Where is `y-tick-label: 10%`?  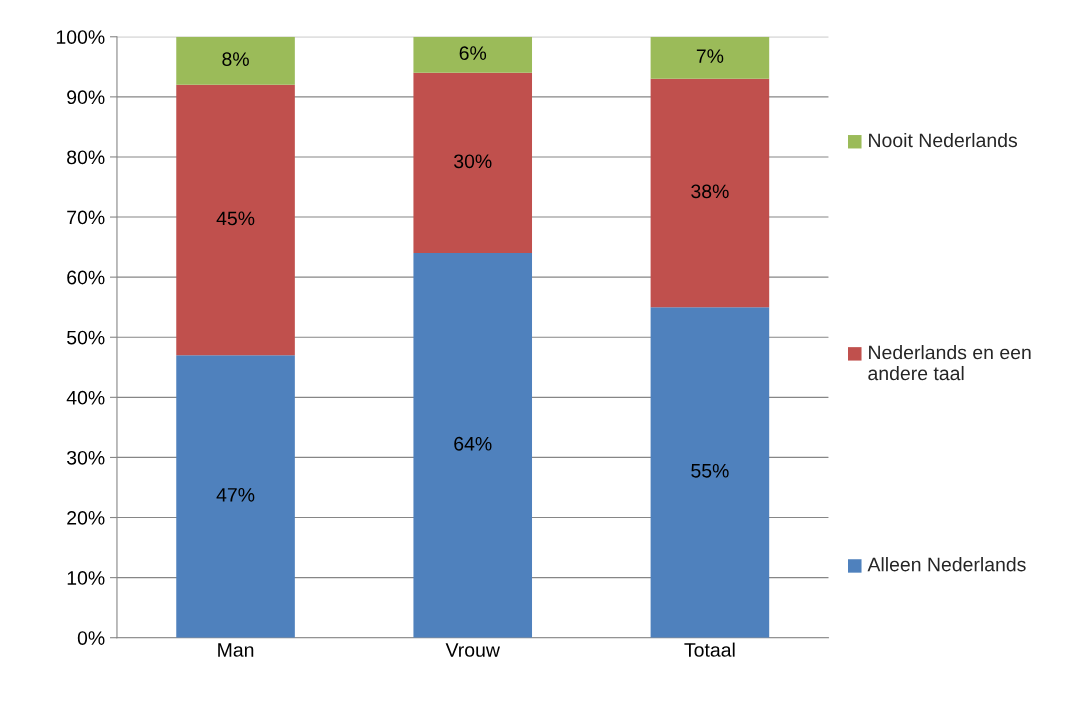
y-tick-label: 10% is located at coordinates (86, 578).